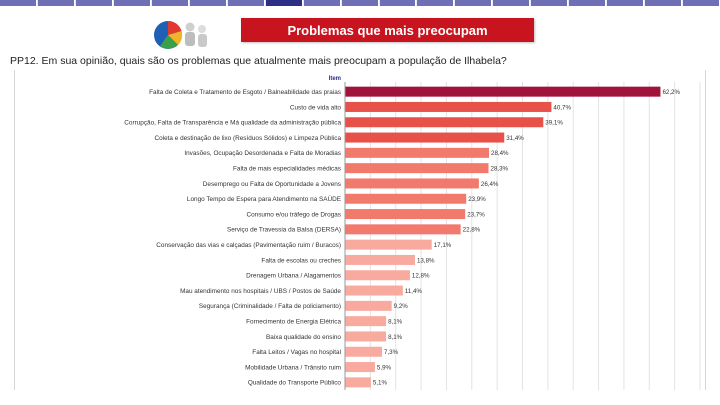  What do you see at coordinates (476, 214) in the screenshot?
I see `data-label: 23,7%` at bounding box center [476, 214].